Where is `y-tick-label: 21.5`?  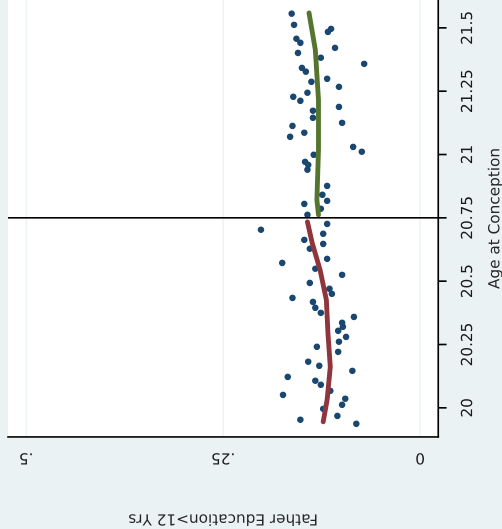
y-tick-label: 21.5 is located at coordinates (466, 28).